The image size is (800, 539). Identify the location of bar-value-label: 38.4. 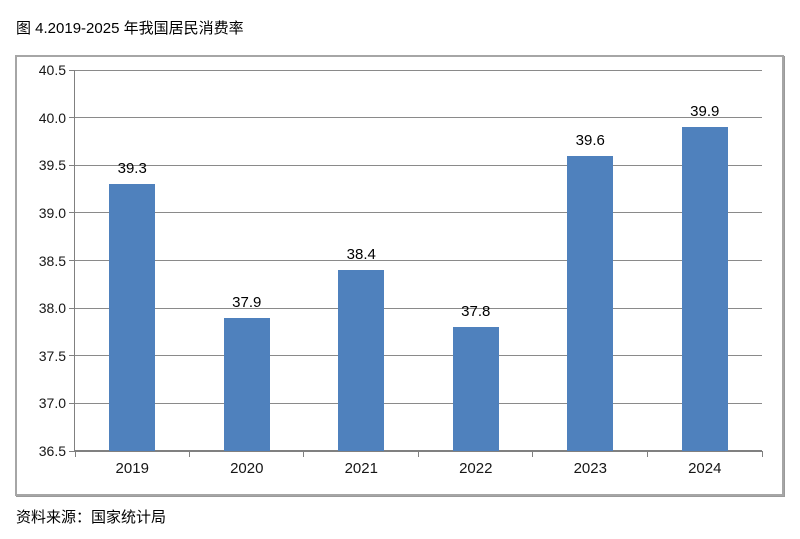
(361, 255).